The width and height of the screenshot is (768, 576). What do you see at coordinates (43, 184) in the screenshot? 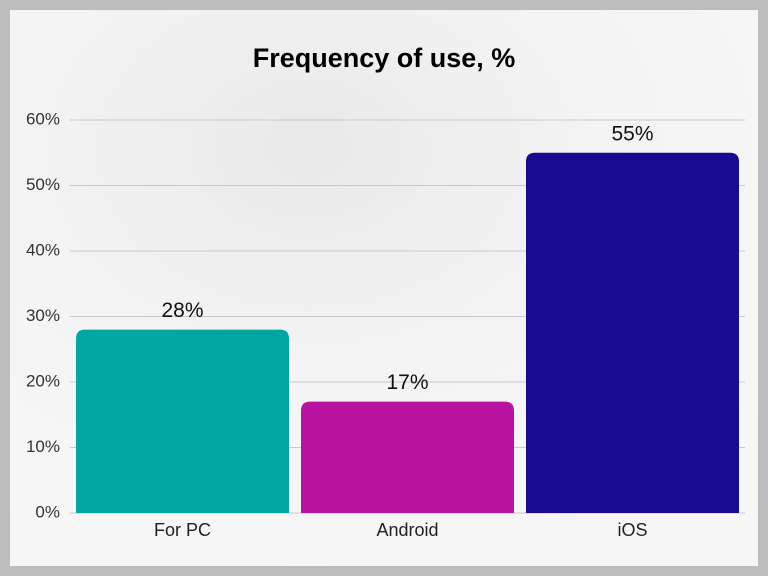
I see `y-tick-label: 50%` at bounding box center [43, 184].